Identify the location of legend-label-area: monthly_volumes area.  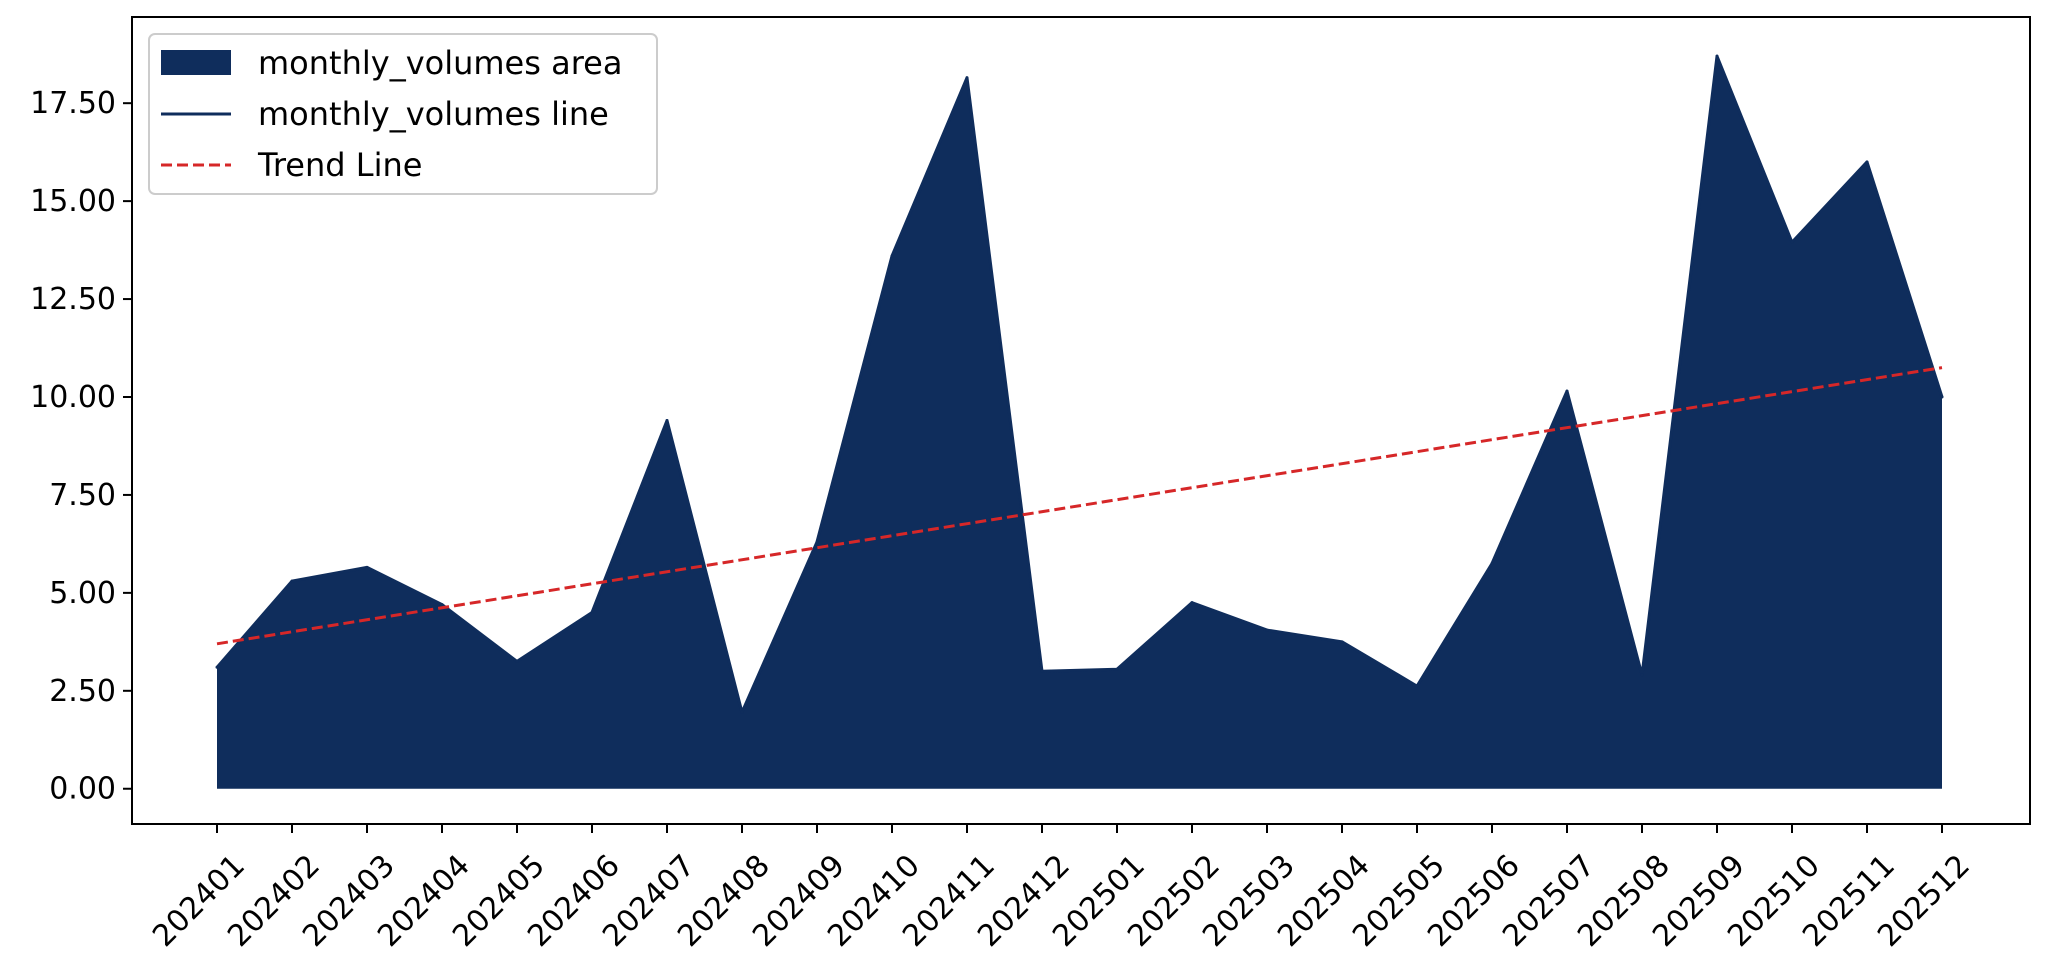
(440, 63).